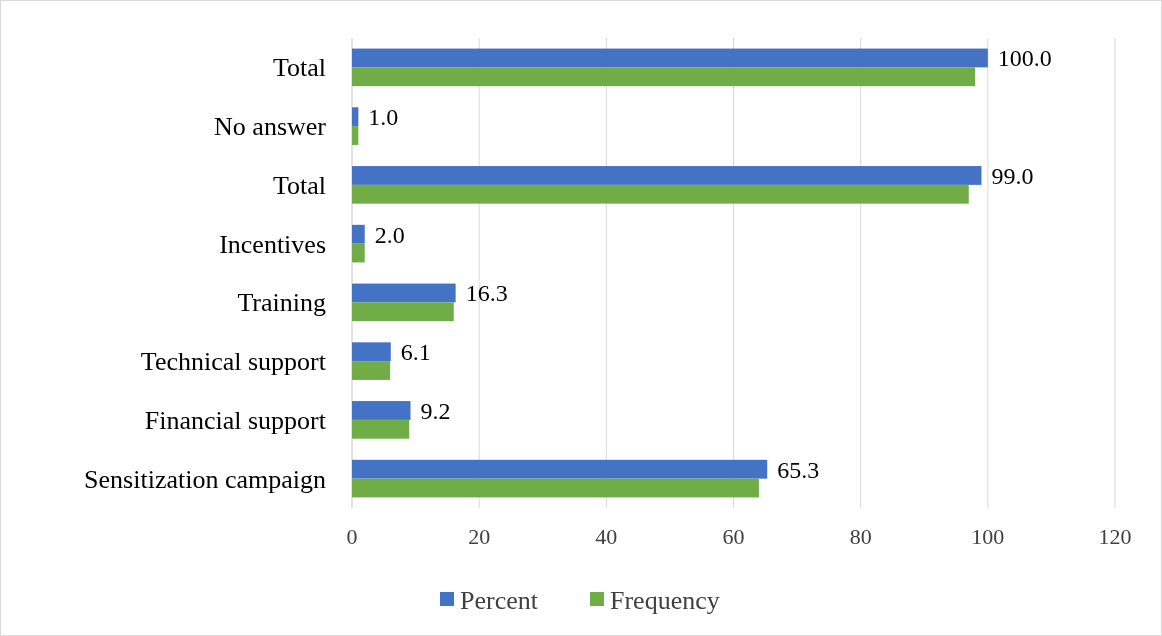  Describe the element at coordinates (435, 410) in the screenshot. I see `data-label: 9.2` at that location.